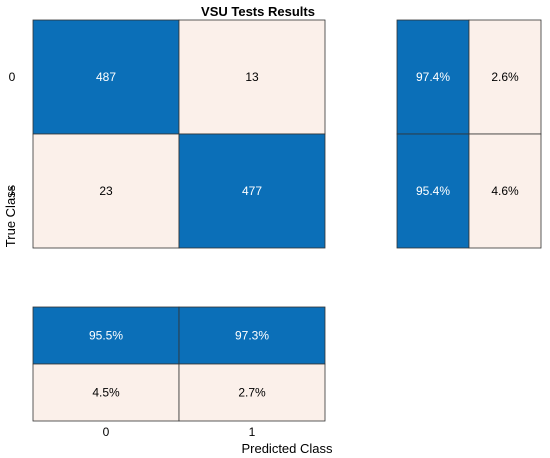  I want to click on column-summary-value-0-1: 97.3%, so click(252, 336).